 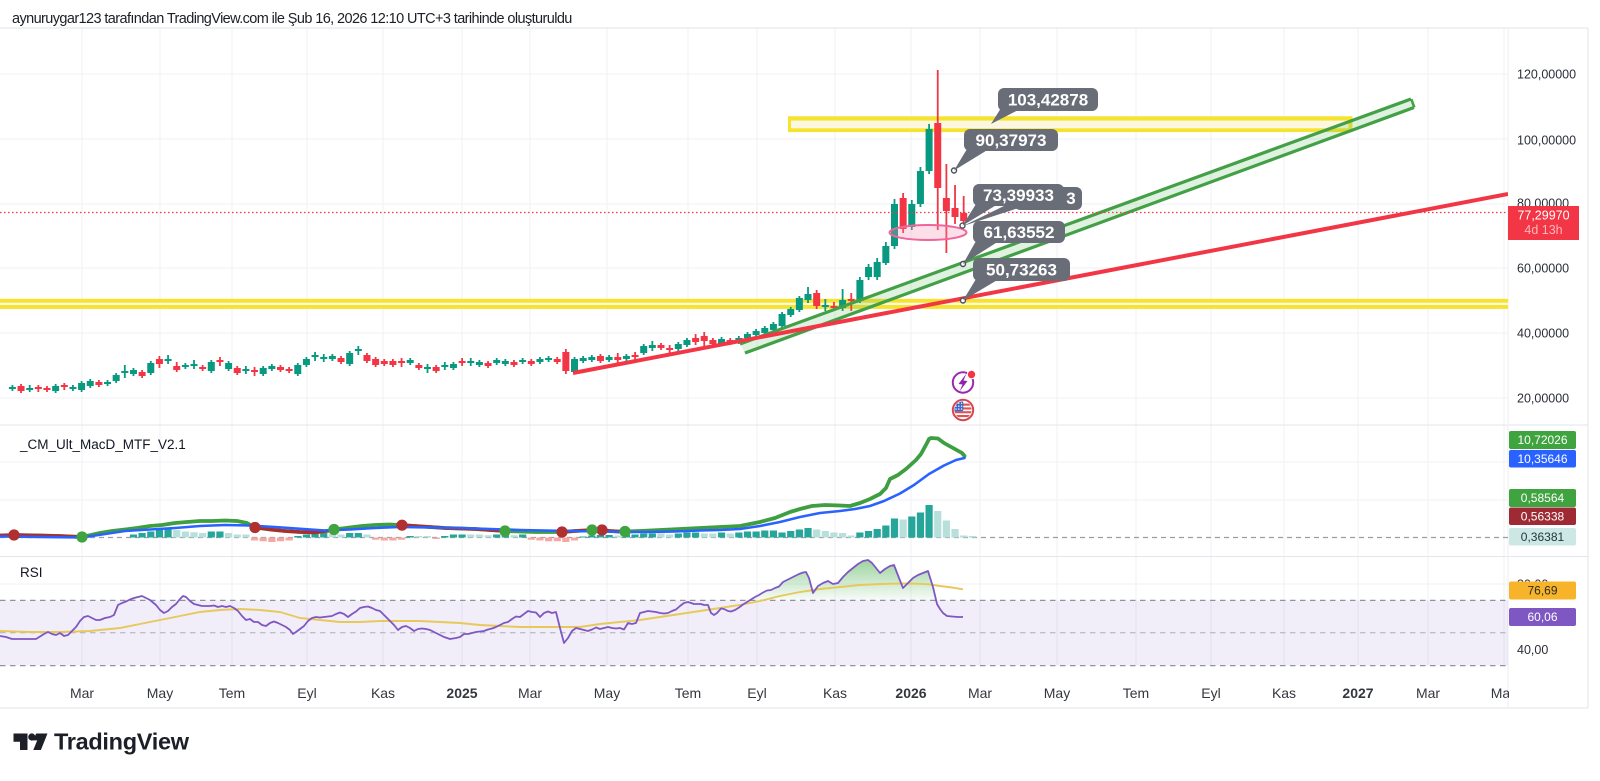 What do you see at coordinates (1546, 140) in the screenshot?
I see `svg-text: 100,00000` at bounding box center [1546, 140].